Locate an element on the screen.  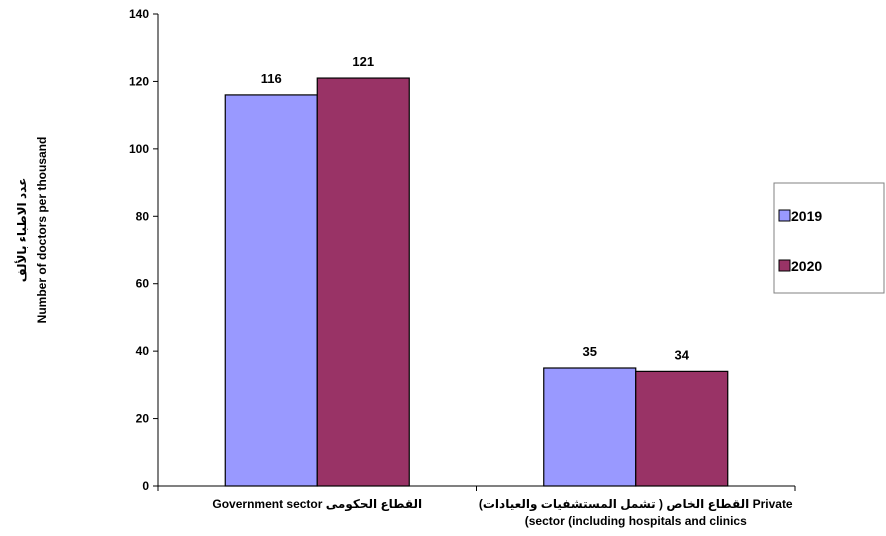
y-axis-title: Number of doctors per thousand is located at coordinates (42, 230).